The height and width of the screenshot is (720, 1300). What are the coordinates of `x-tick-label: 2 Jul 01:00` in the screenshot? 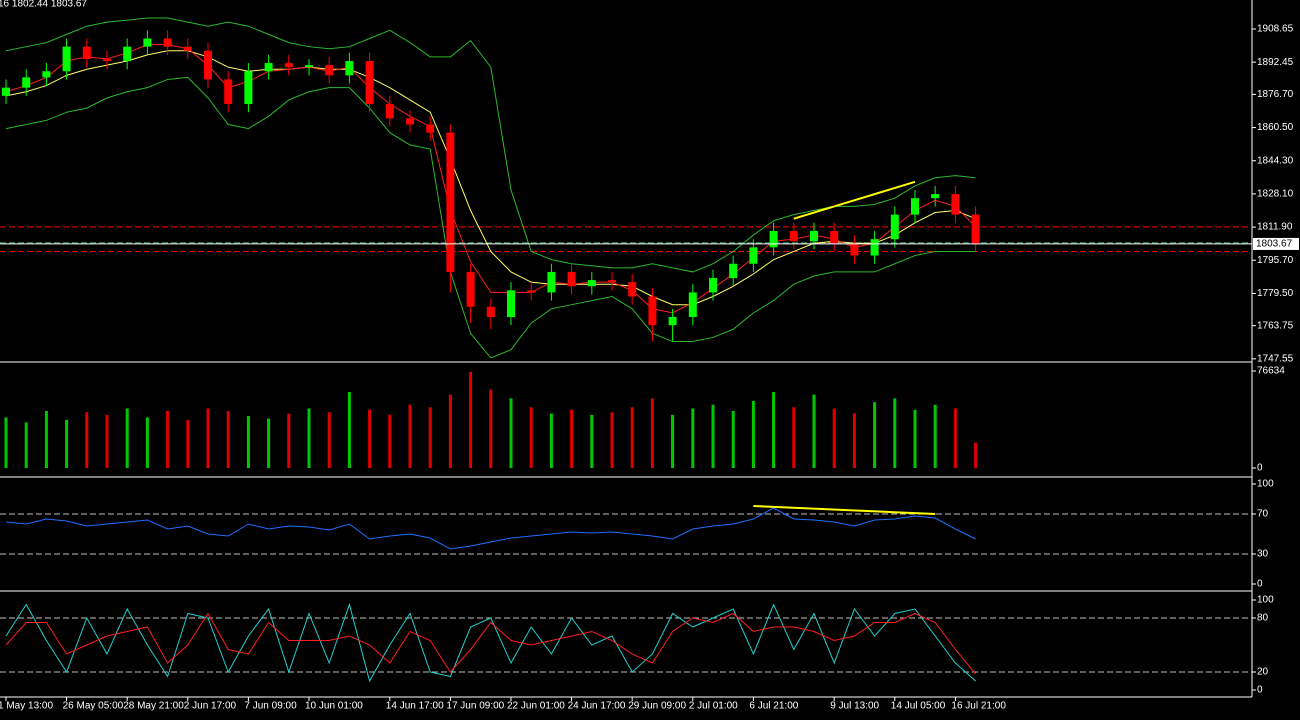 It's located at (713, 706).